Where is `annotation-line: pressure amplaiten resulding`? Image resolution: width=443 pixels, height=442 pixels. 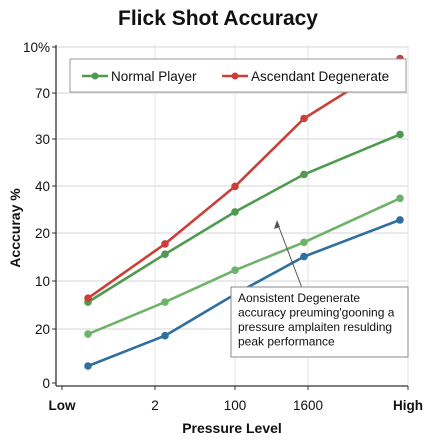 annotation-line: pressure amplaiten resulding is located at coordinates (315, 327).